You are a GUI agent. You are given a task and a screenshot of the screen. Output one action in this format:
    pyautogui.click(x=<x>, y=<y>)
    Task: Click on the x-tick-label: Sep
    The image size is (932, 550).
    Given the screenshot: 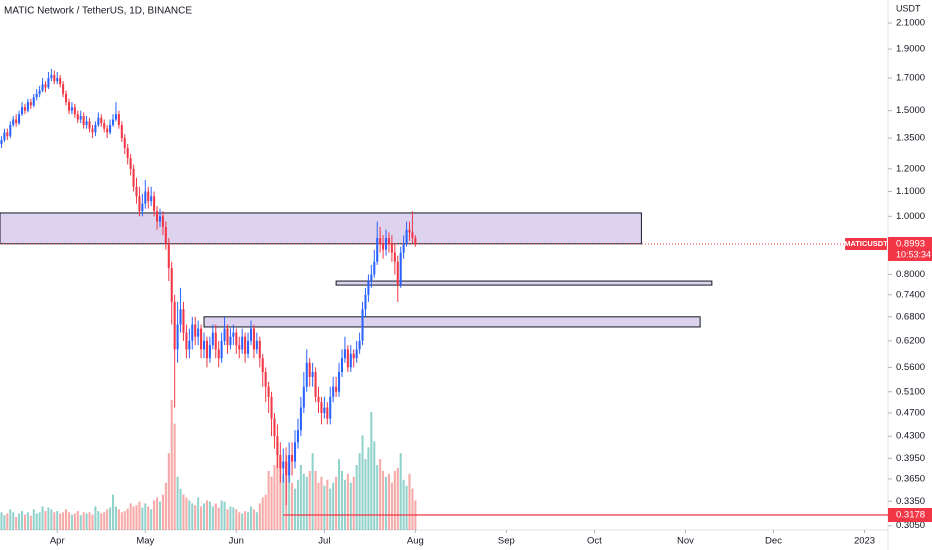 What is the action you would take?
    pyautogui.click(x=506, y=541)
    